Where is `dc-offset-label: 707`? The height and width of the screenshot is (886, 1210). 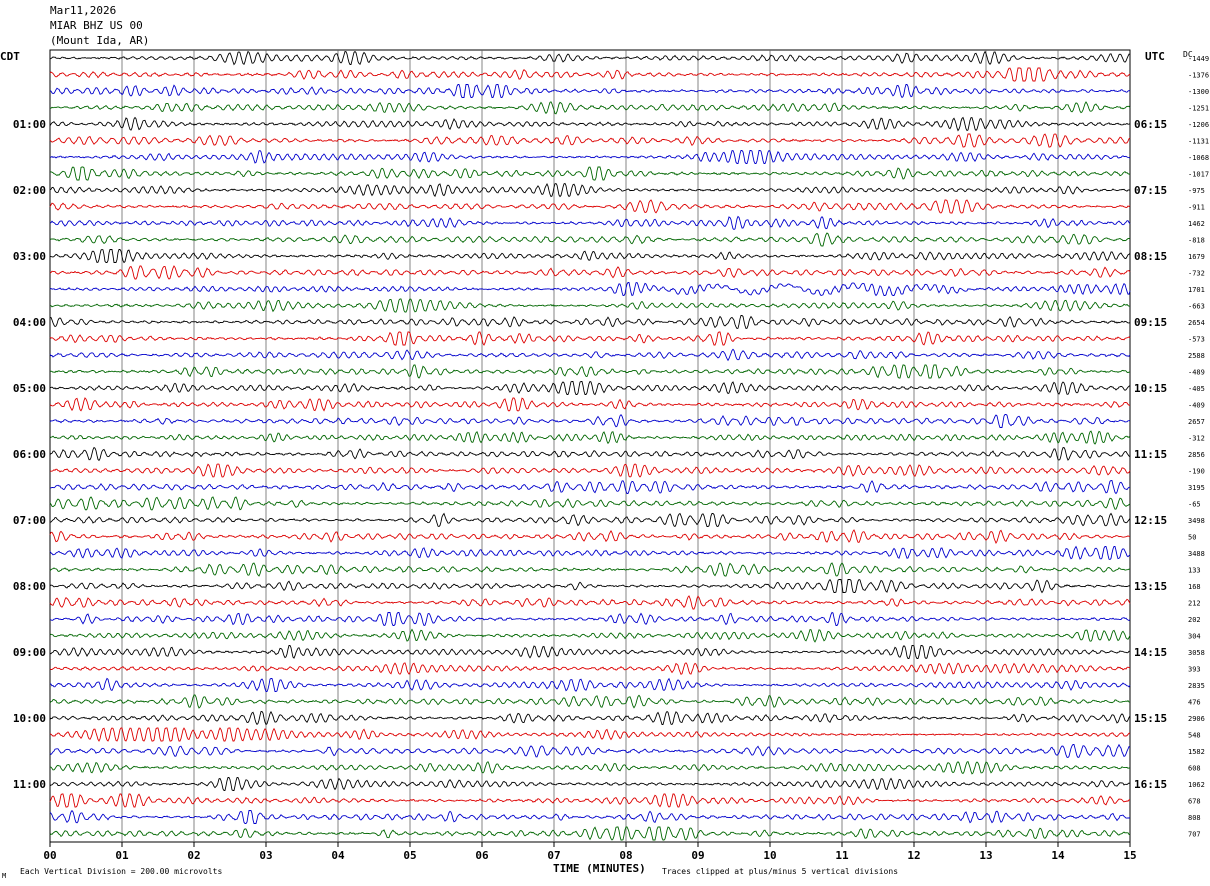 dc-offset-label: 707 is located at coordinates (1194, 835).